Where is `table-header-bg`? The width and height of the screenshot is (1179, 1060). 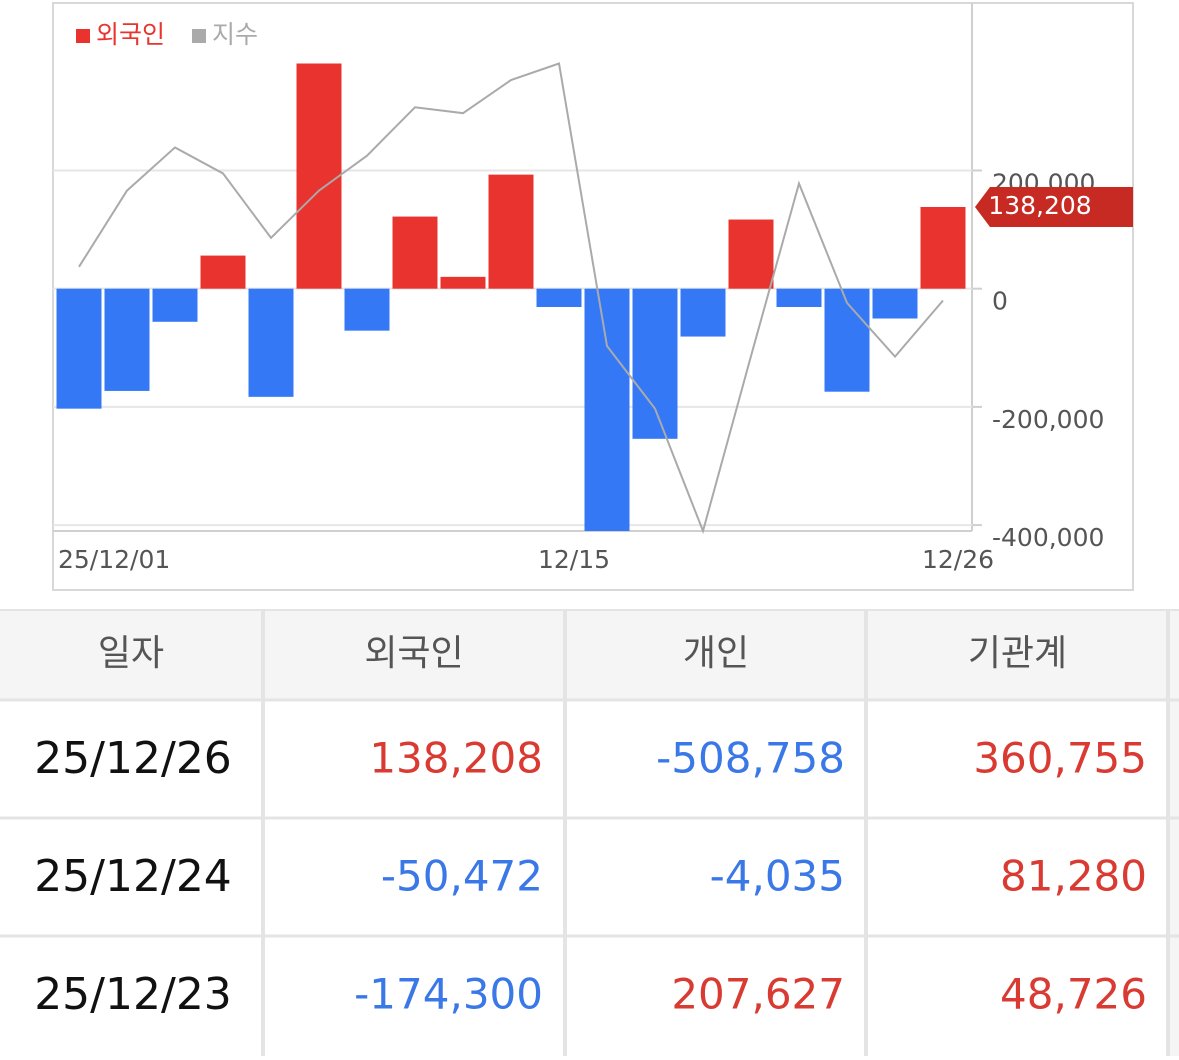 table-header-bg is located at coordinates (589, 655).